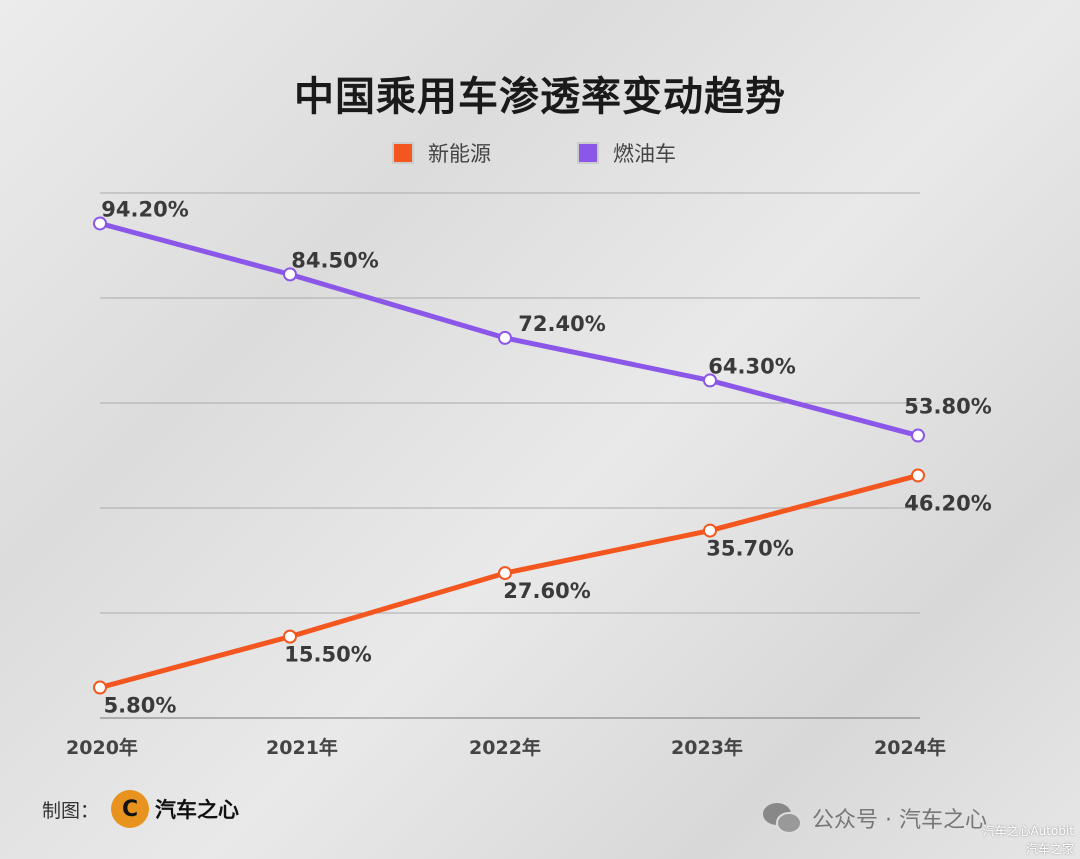 This screenshot has height=859, width=1080. I want to click on x-tick-label: 2020年, so click(102, 747).